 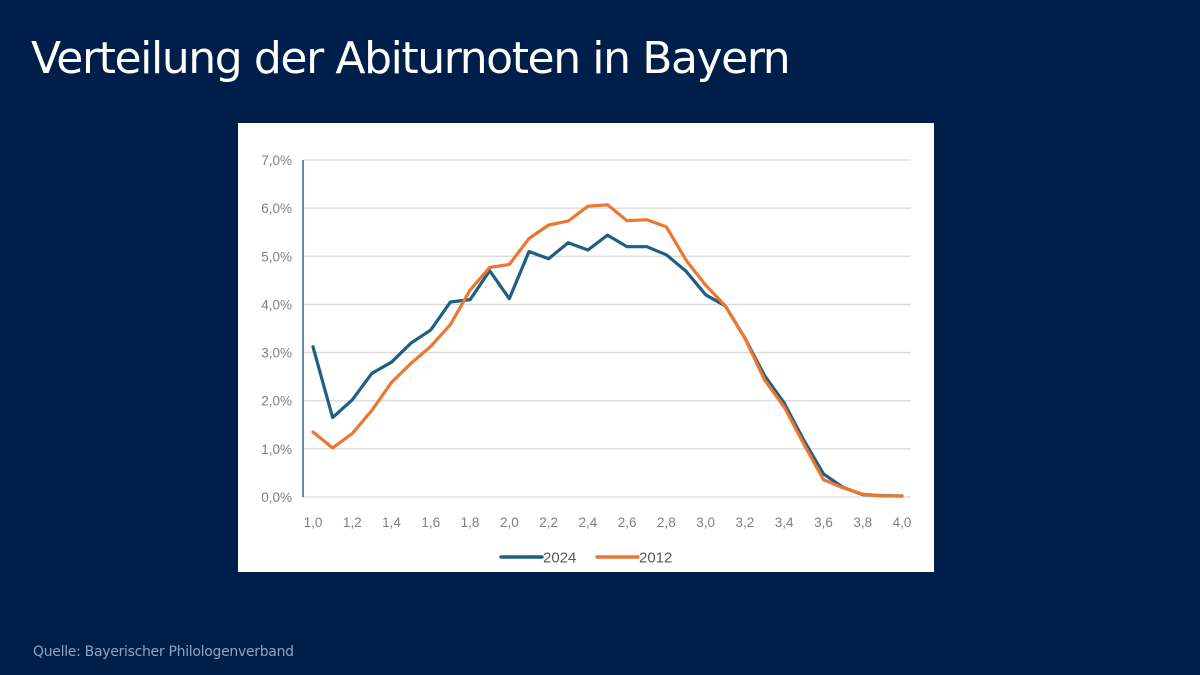 I want to click on slide-title: Verteilung der Abiturnoten in Bayern, so click(x=411, y=58).